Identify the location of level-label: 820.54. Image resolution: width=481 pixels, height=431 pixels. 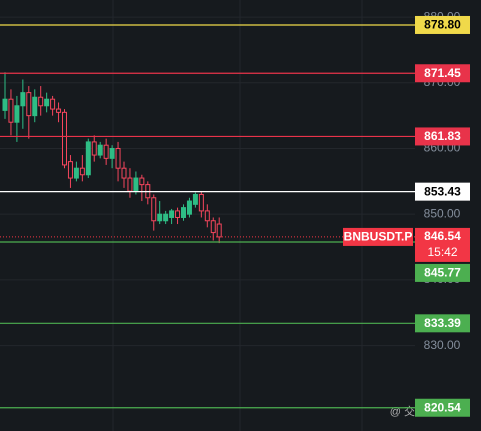
(442, 407).